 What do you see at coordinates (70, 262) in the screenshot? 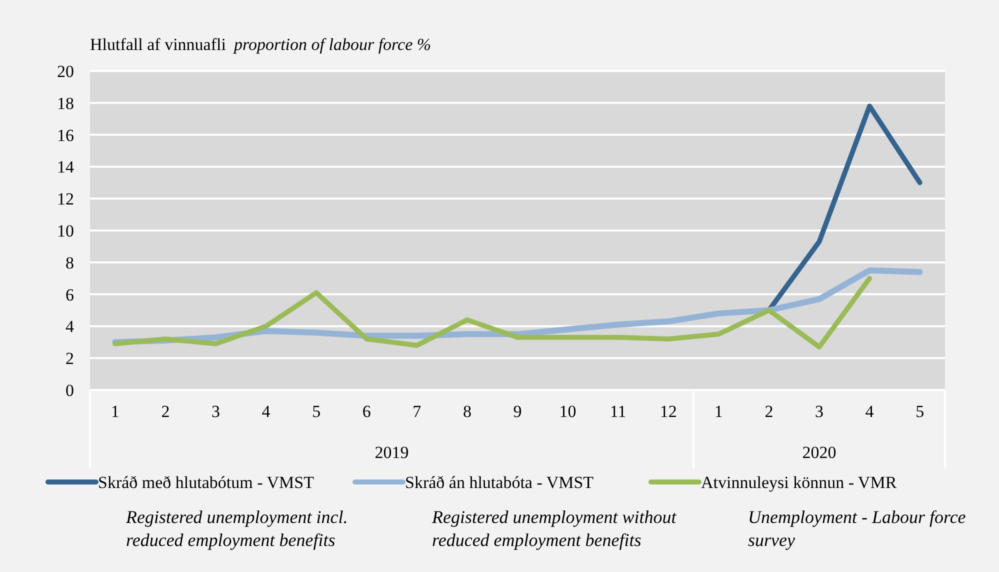
I see `y-tick-label: 8` at bounding box center [70, 262].